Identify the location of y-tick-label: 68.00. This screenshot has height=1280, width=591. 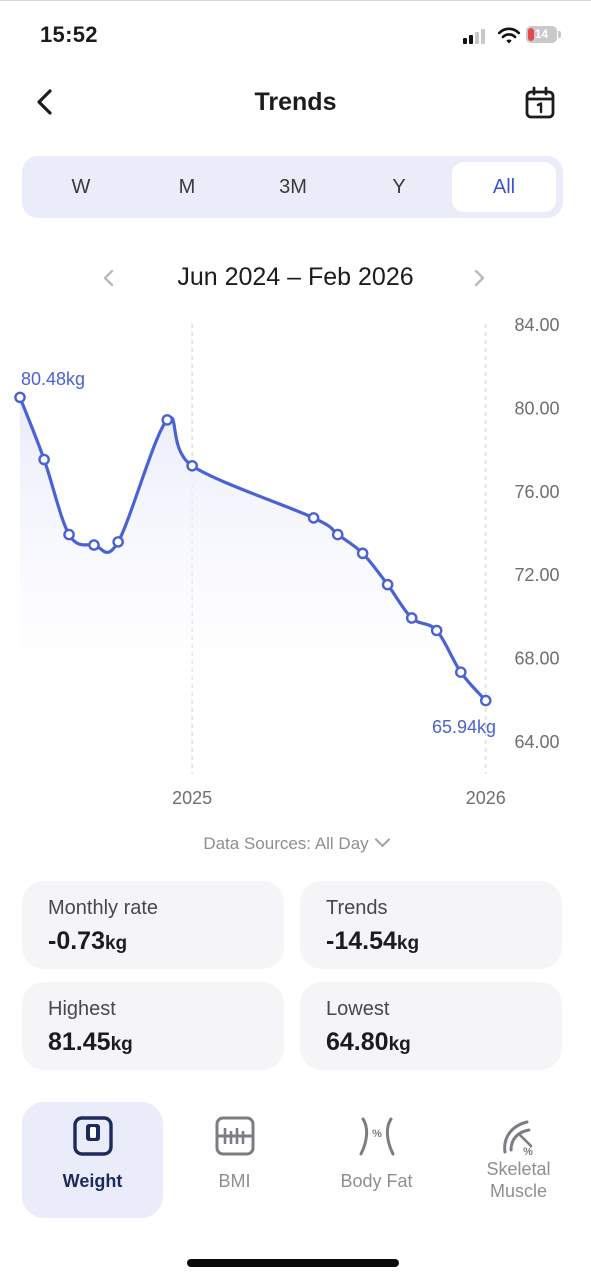
(536, 659).